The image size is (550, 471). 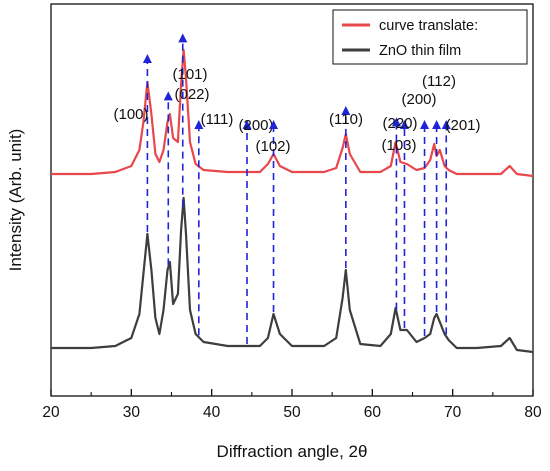 What do you see at coordinates (292, 451) in the screenshot?
I see `x-axis-title: Diffraction angle, 2θ` at bounding box center [292, 451].